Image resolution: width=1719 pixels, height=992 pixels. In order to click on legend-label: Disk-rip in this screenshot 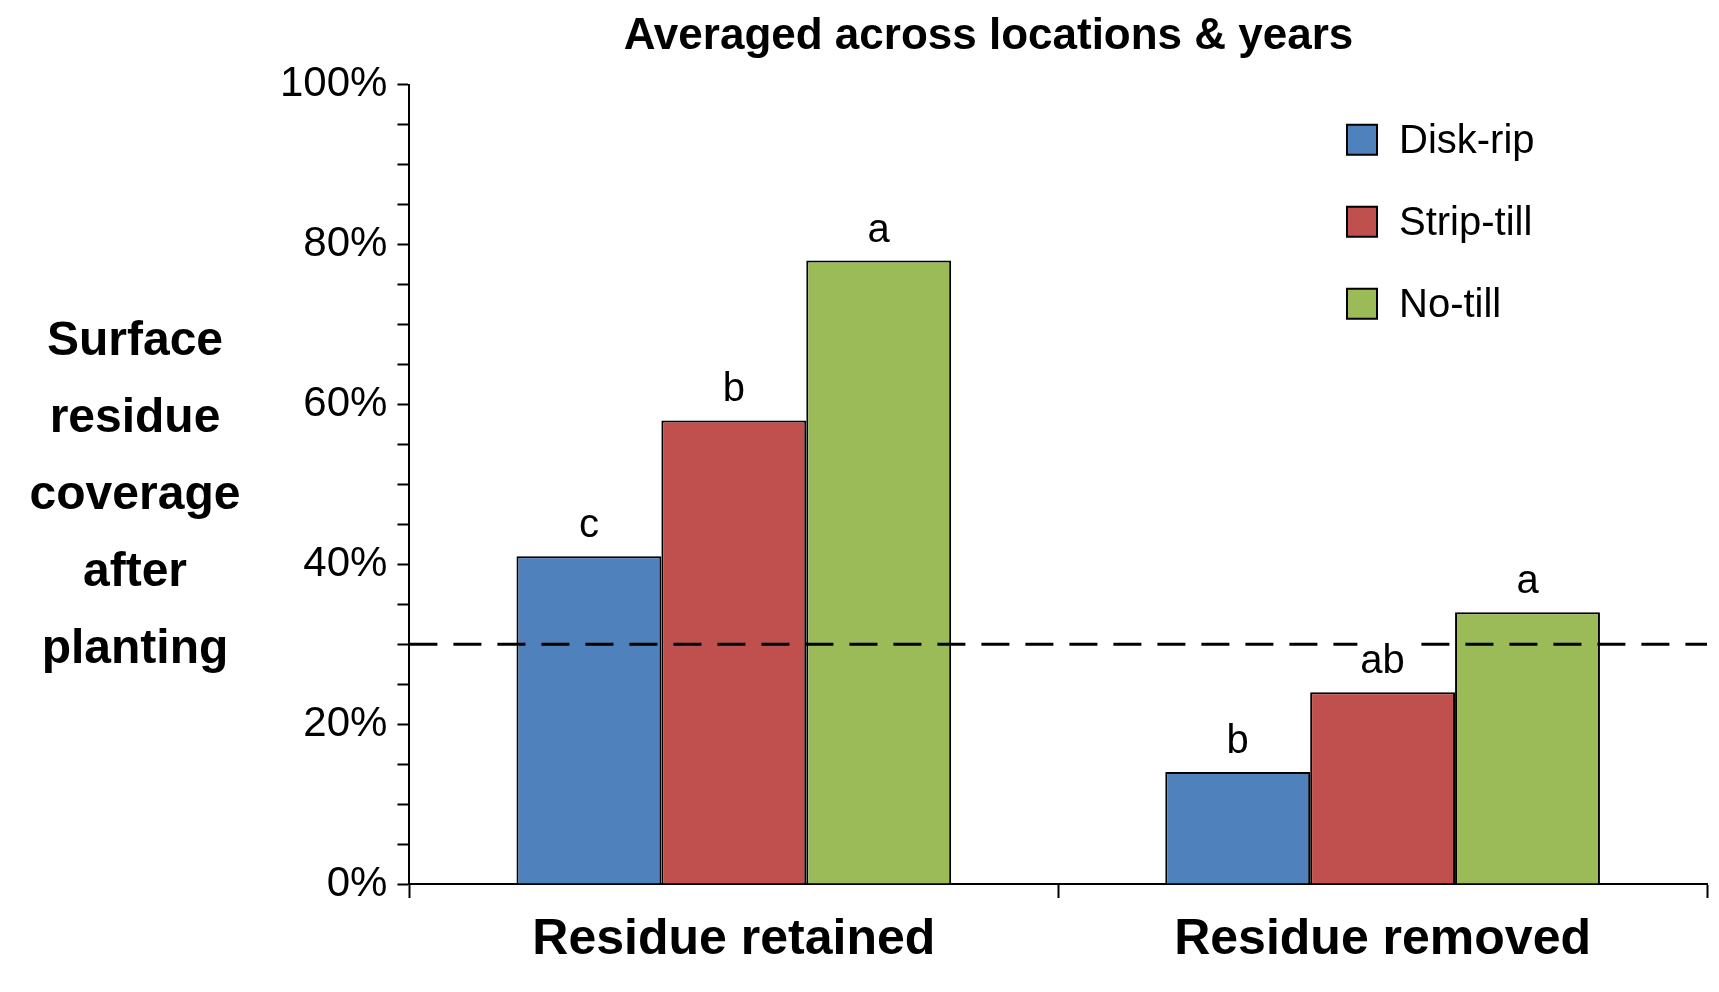, I will do `click(1467, 138)`.